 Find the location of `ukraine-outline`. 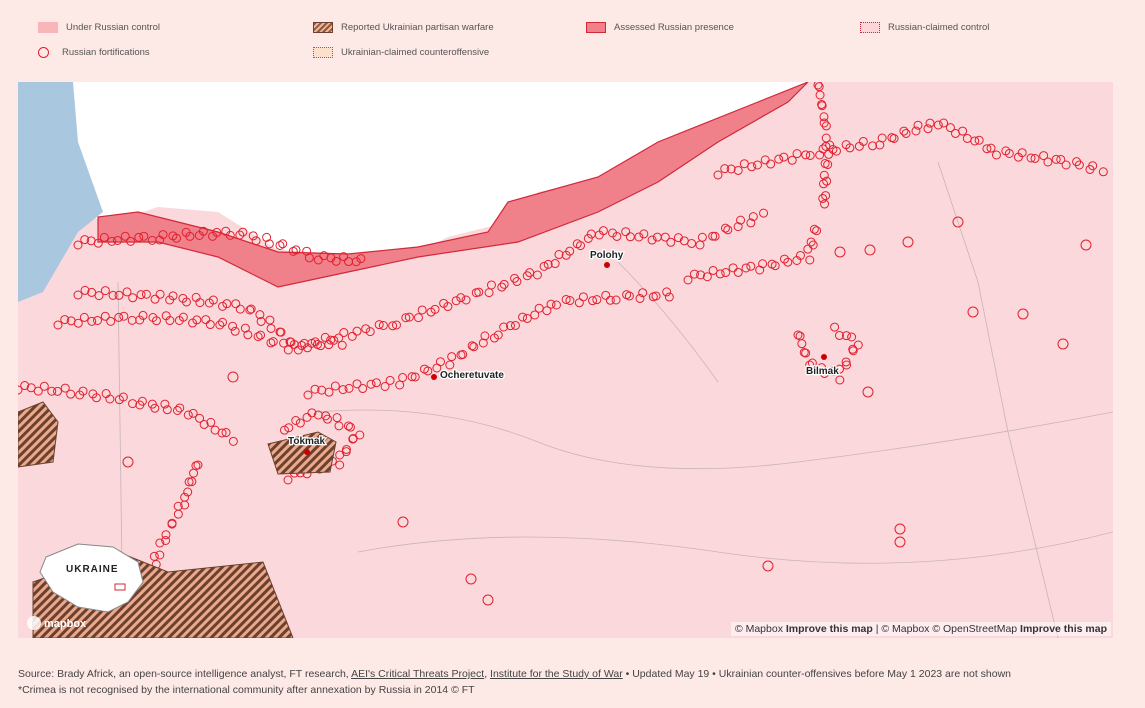

ukraine-outline is located at coordinates (91, 578).